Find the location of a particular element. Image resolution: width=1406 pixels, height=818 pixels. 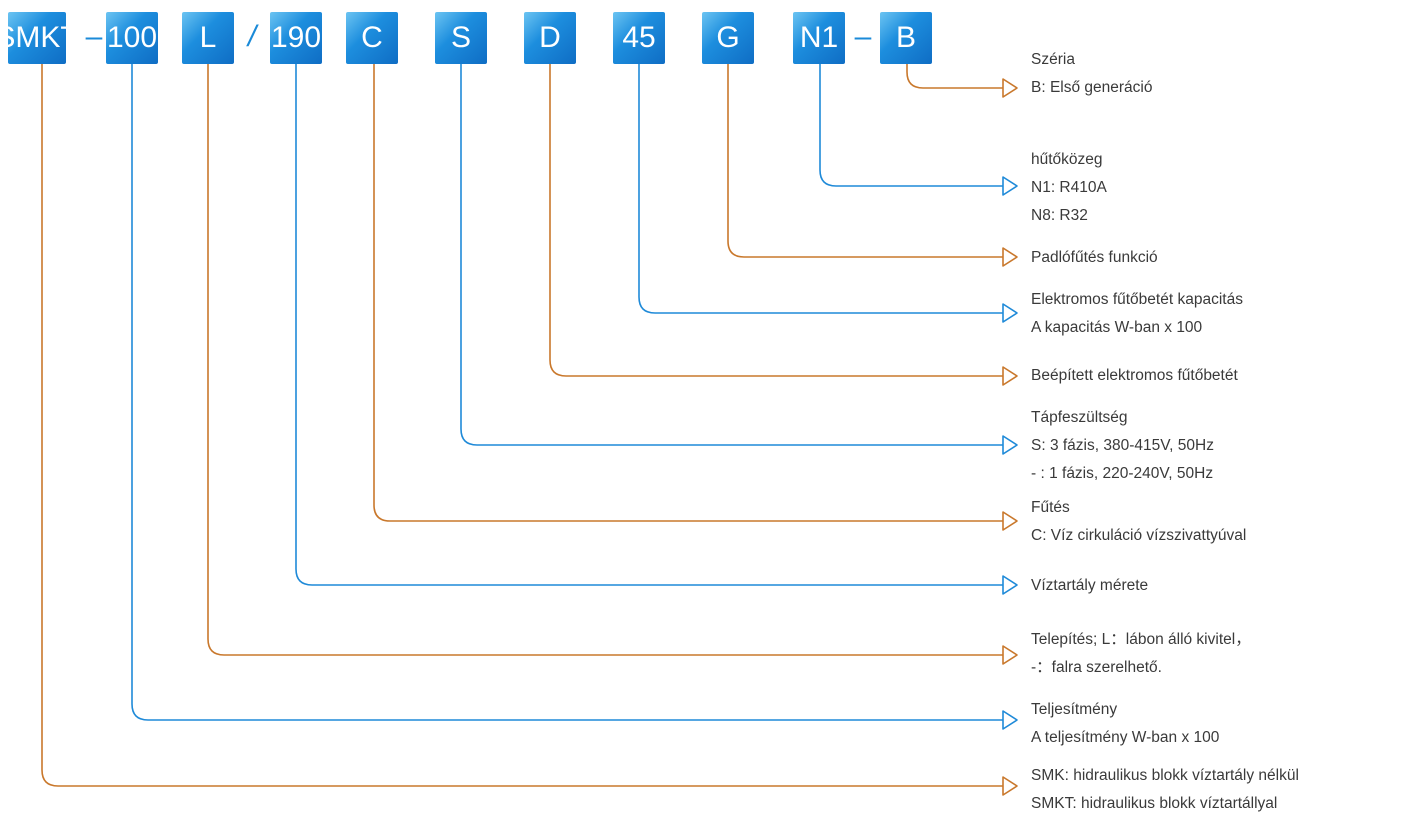

desc-line: Padlófűtés funkció is located at coordinates (1094, 257).